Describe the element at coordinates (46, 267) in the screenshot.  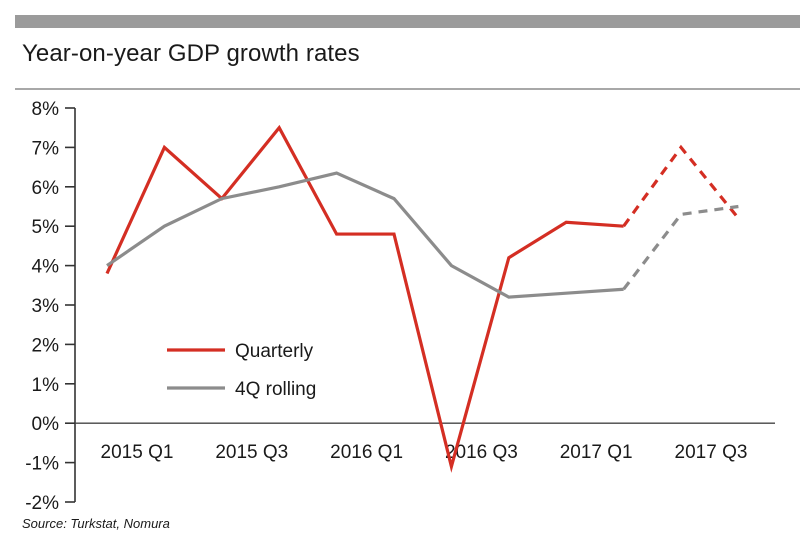
I see `y-tick-label: 4%` at that location.